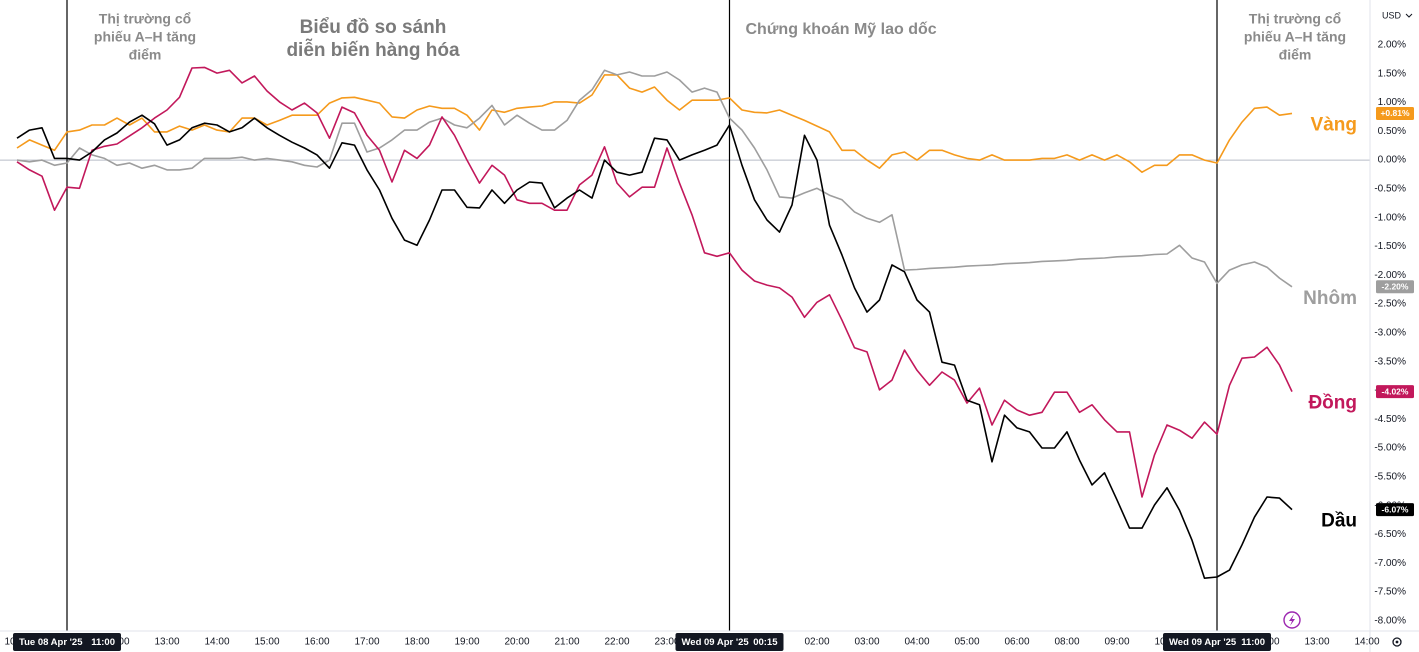  Describe the element at coordinates (1116, 642) in the screenshot. I see `x-tick-label: 09:00` at that location.